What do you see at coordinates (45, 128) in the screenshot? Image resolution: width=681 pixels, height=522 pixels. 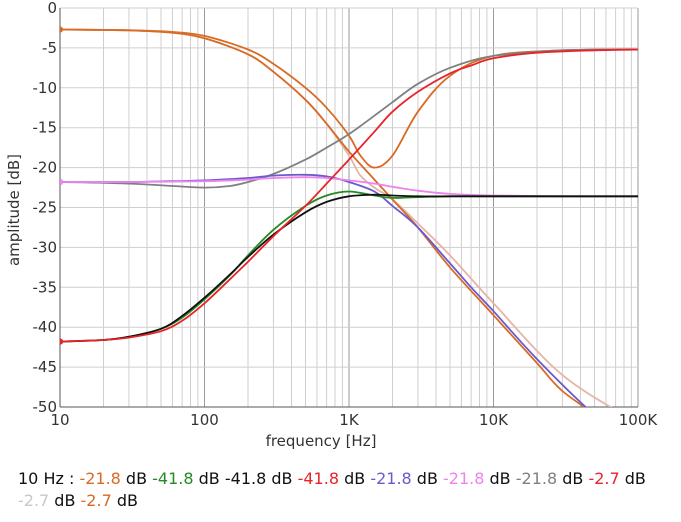 I see `y-tick-label: -15` at bounding box center [45, 128].